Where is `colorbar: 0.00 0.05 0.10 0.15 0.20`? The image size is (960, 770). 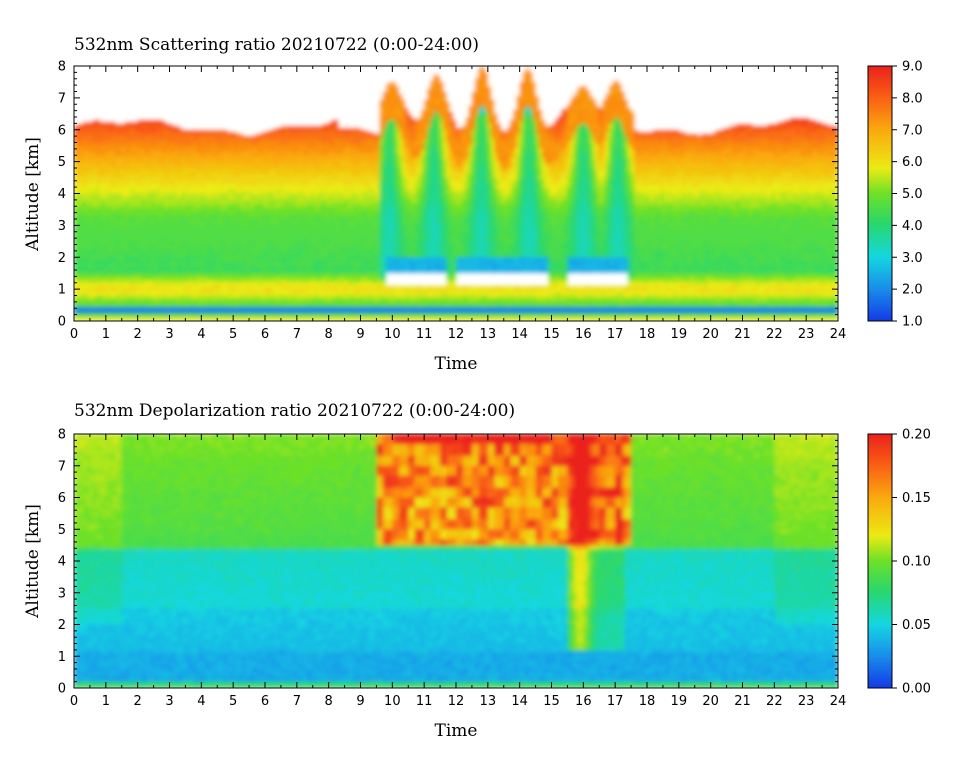 colorbar: 0.00 0.05 0.10 0.15 0.20 is located at coordinates (899, 562).